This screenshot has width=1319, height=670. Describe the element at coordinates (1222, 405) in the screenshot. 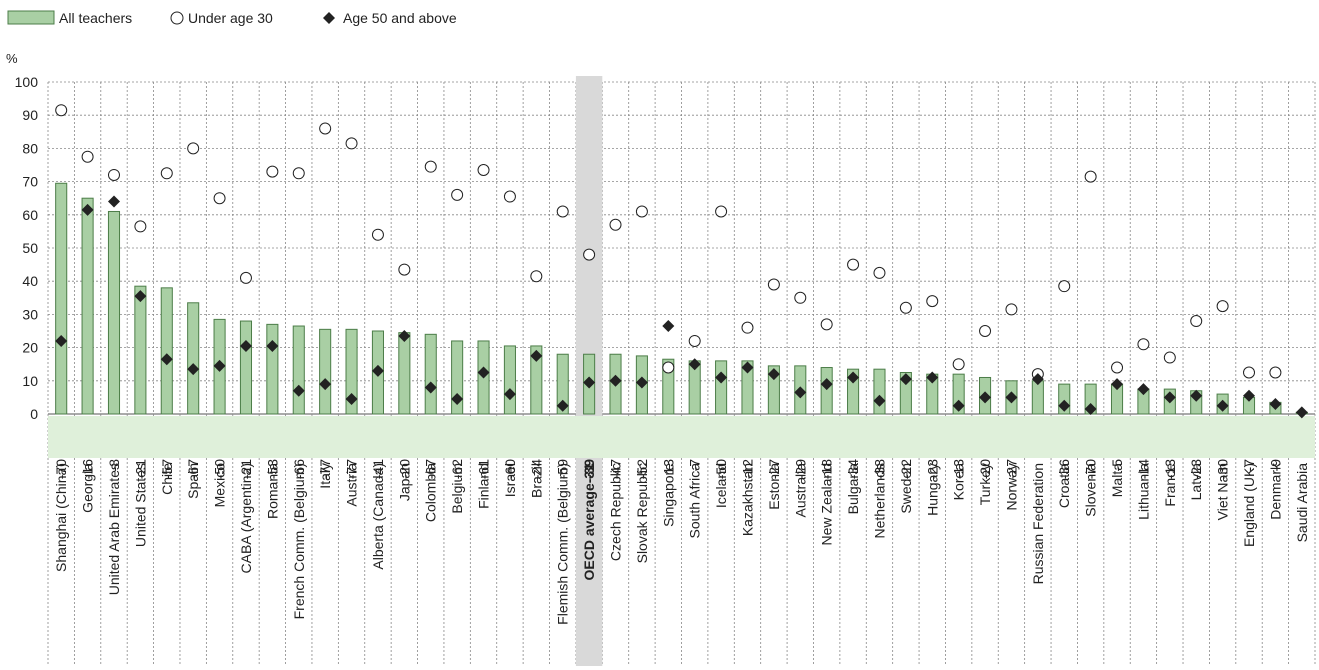

I see `point-age-50-plus-viet-nam` at that location.